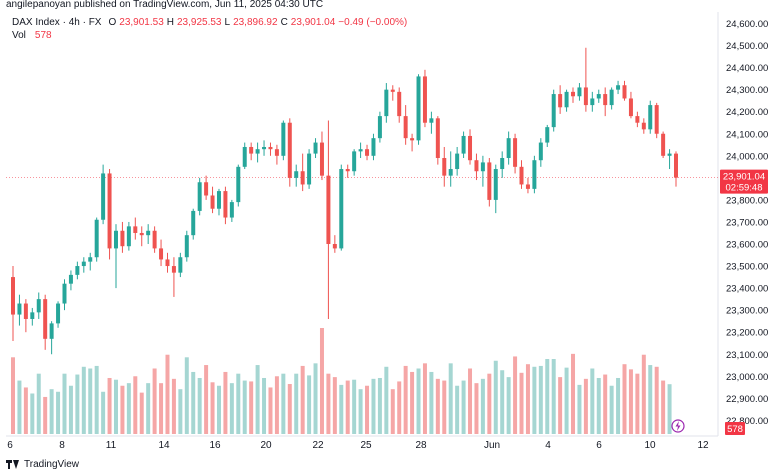 This screenshot has height=470, width=780. Describe the element at coordinates (19, 35) in the screenshot. I see `volume-label: Vol` at that location.